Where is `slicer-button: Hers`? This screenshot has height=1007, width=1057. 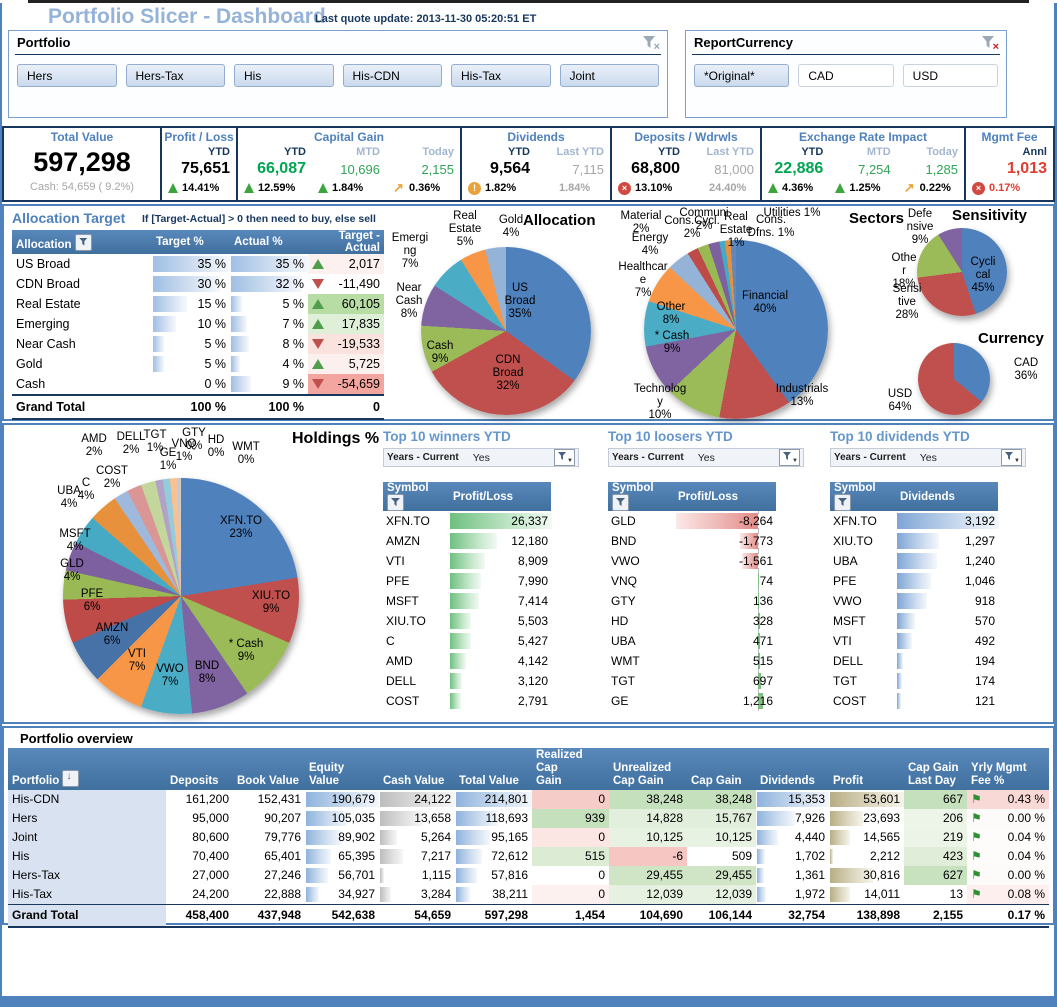 slicer-button: Hers is located at coordinates (67, 75).